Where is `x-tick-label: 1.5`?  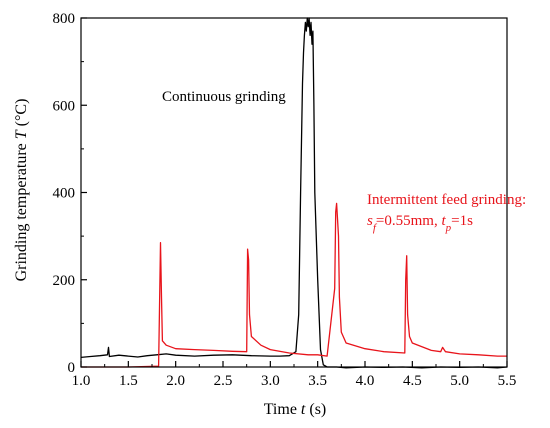 x-tick-label: 1.5 is located at coordinates (128, 381).